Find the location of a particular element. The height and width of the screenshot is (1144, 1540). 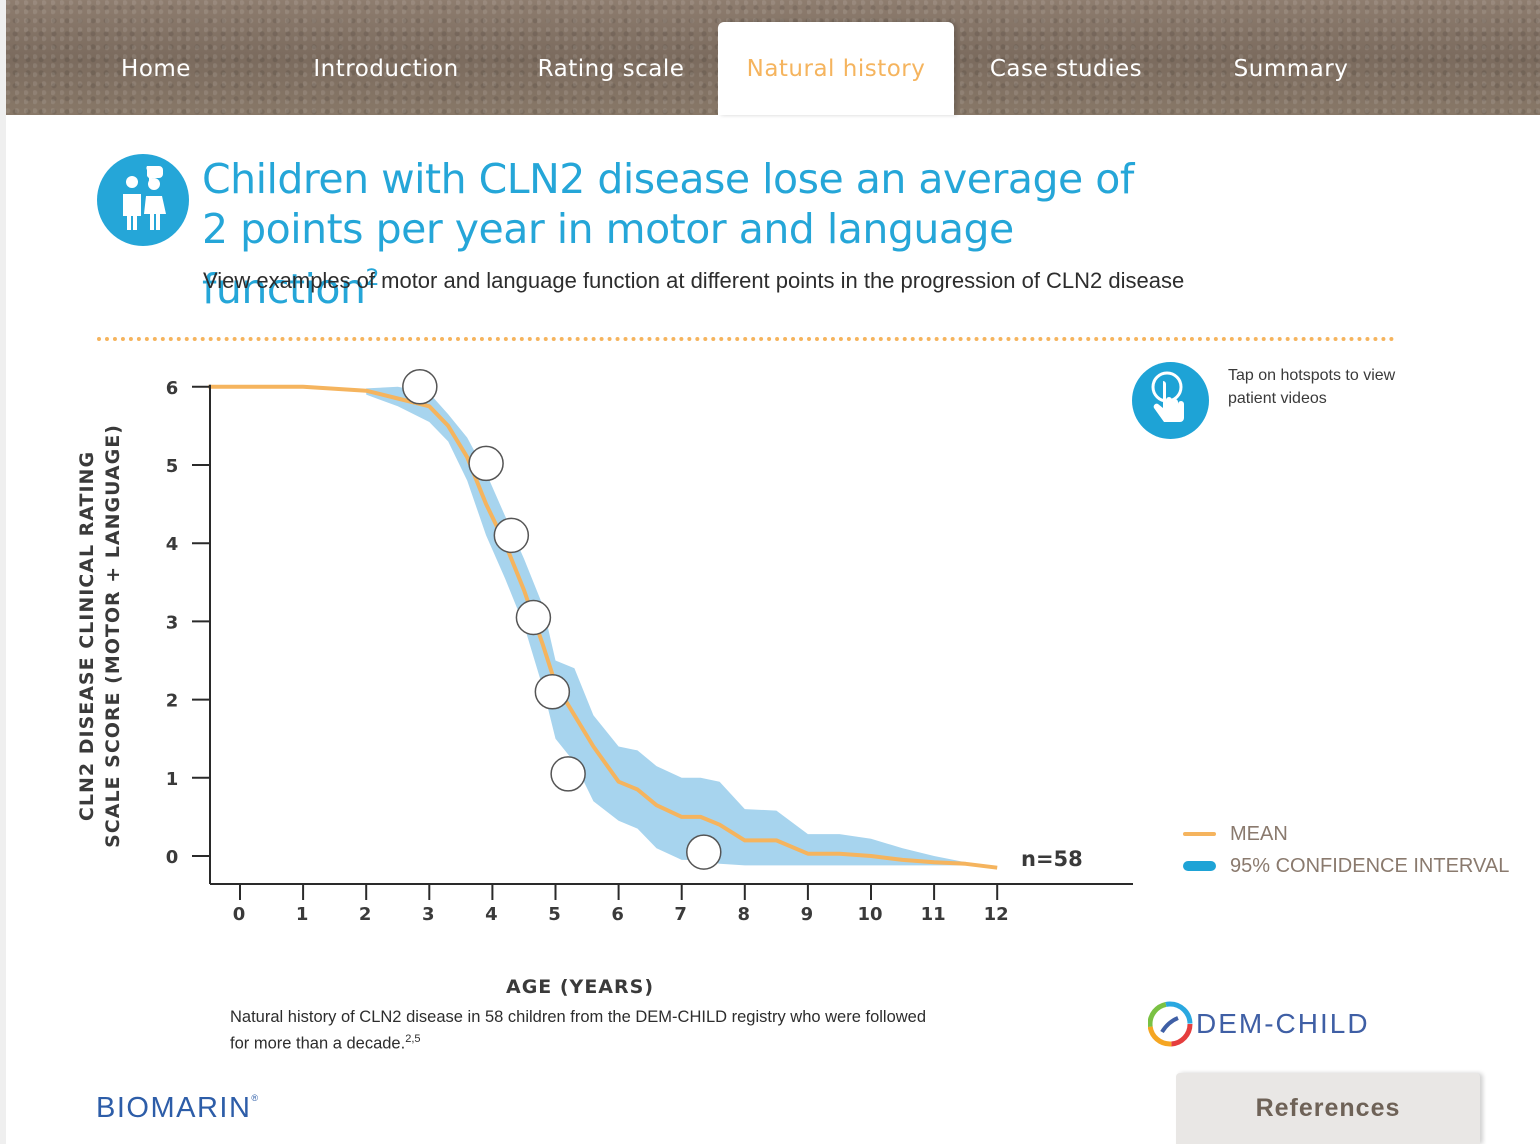

legend-item-ci: 95% CONFIDENCE INTERVAL is located at coordinates (1346, 866).